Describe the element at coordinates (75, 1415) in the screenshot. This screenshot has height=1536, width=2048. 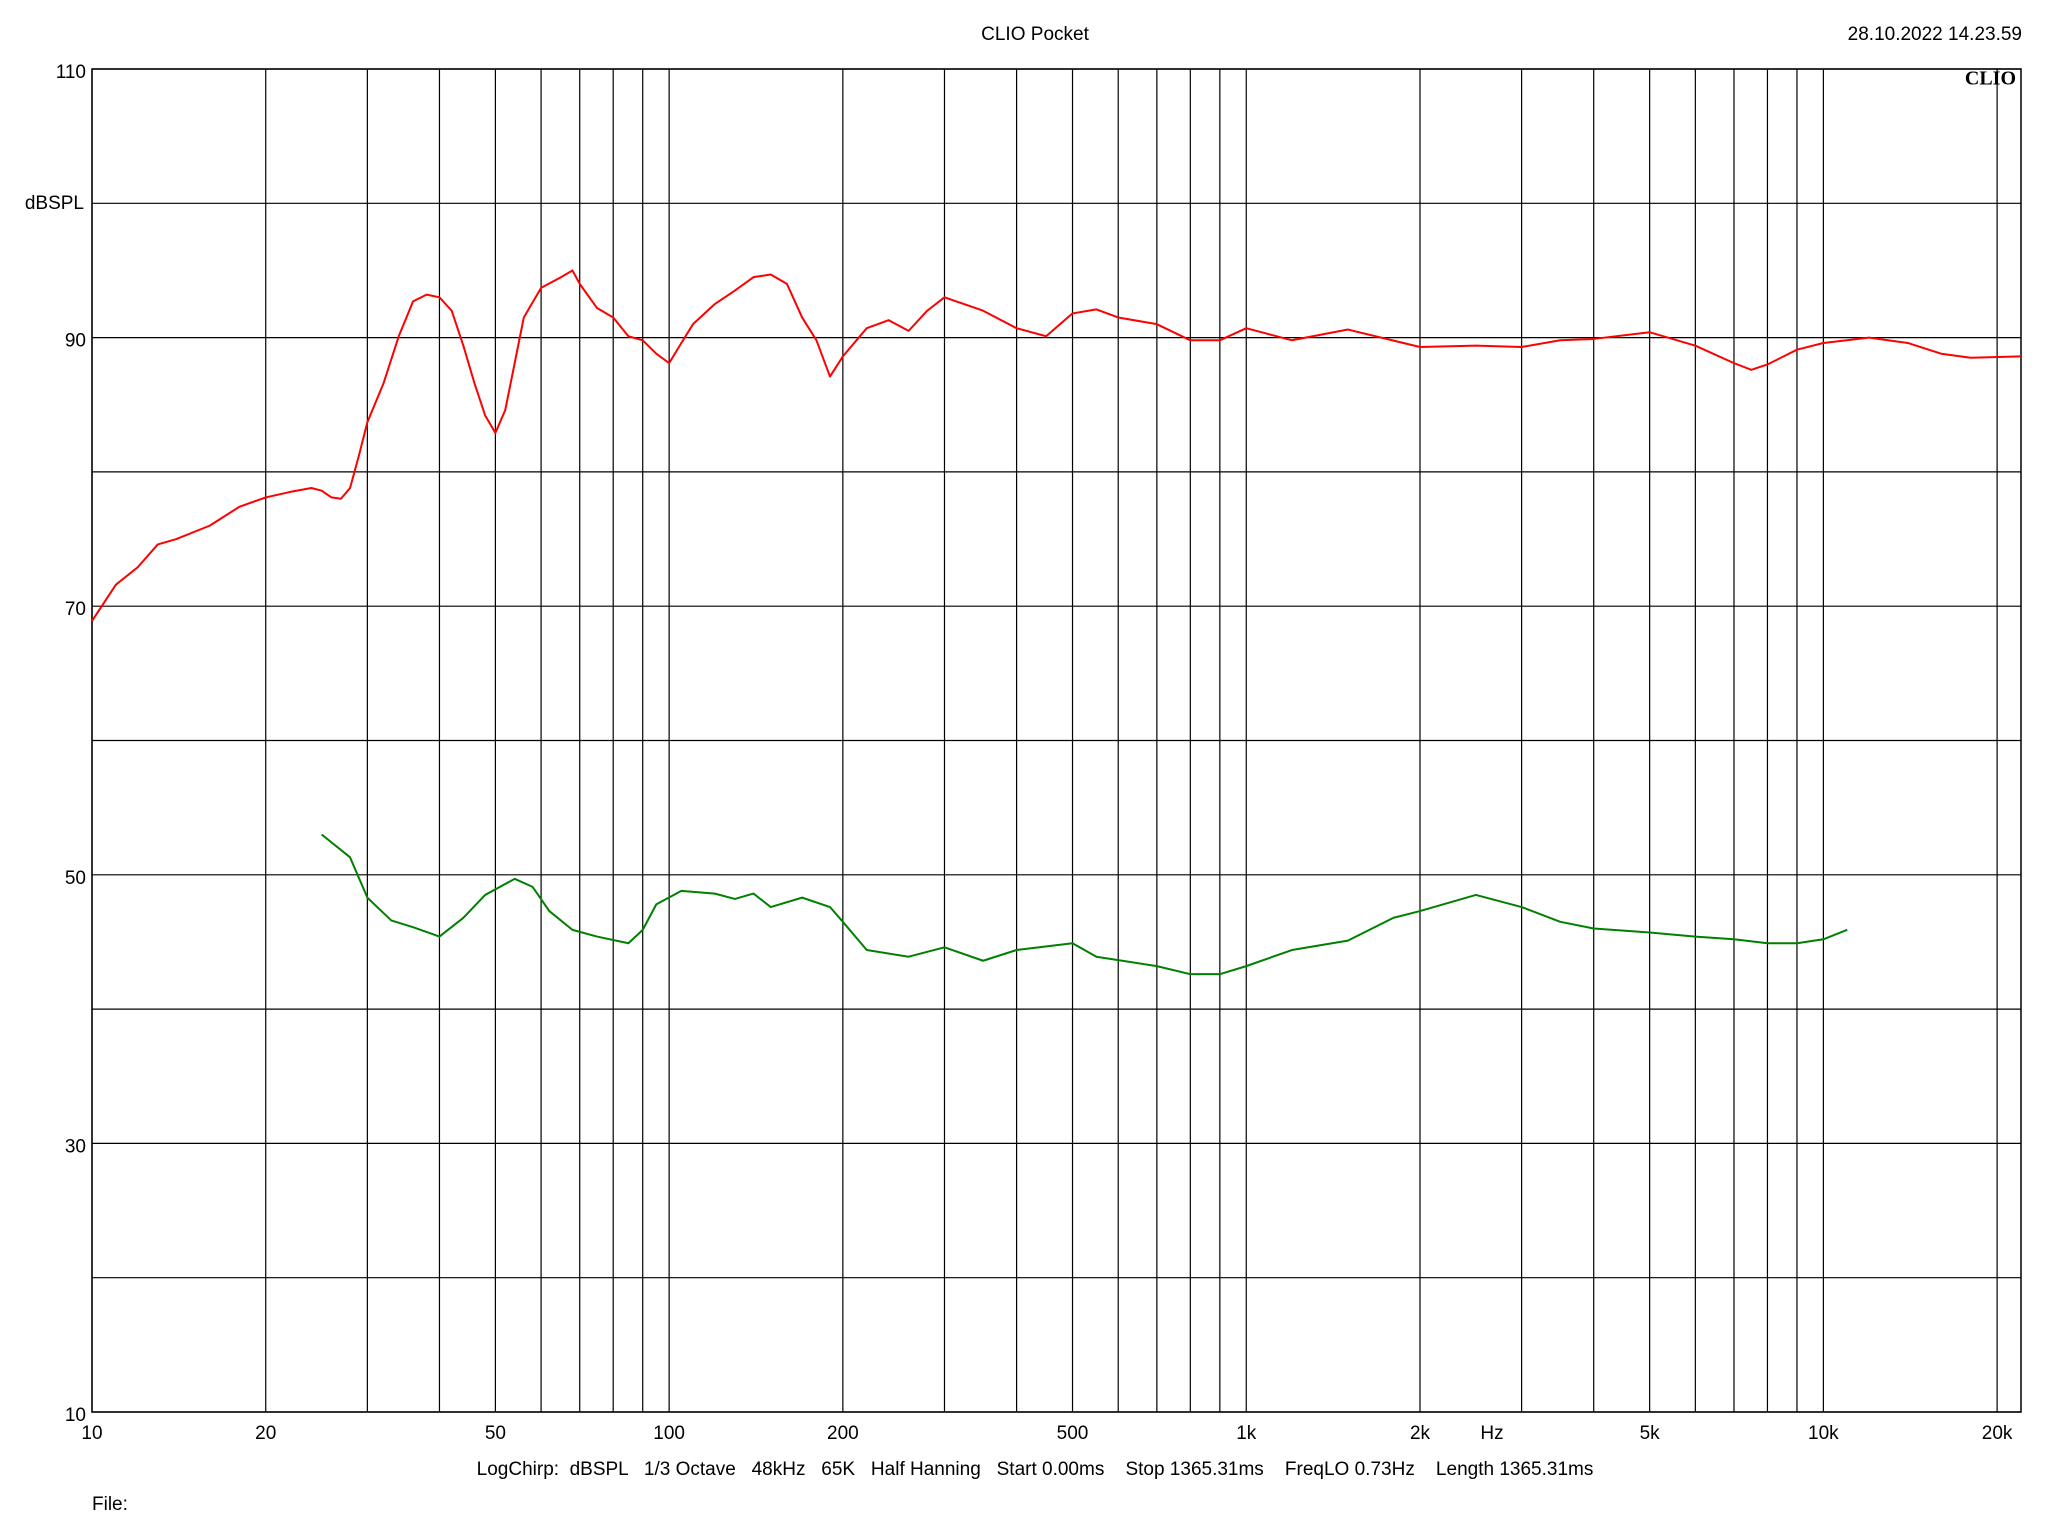
I see `y-tick-label: 10` at that location.